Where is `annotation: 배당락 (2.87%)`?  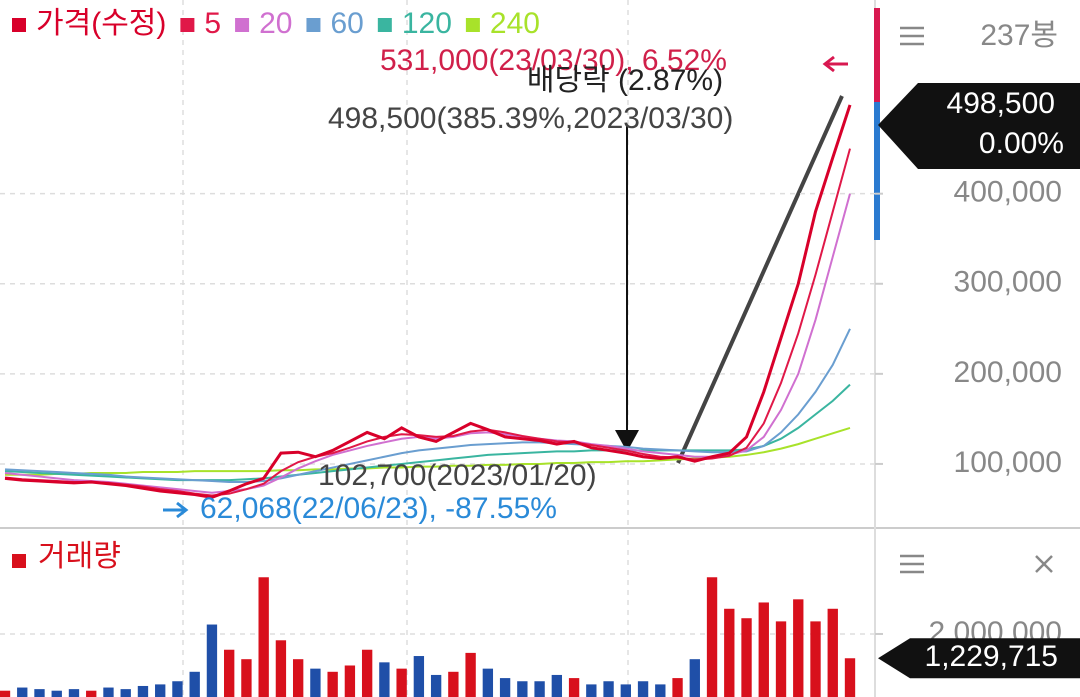
annotation: 배당락 (2.87%) is located at coordinates (625, 80).